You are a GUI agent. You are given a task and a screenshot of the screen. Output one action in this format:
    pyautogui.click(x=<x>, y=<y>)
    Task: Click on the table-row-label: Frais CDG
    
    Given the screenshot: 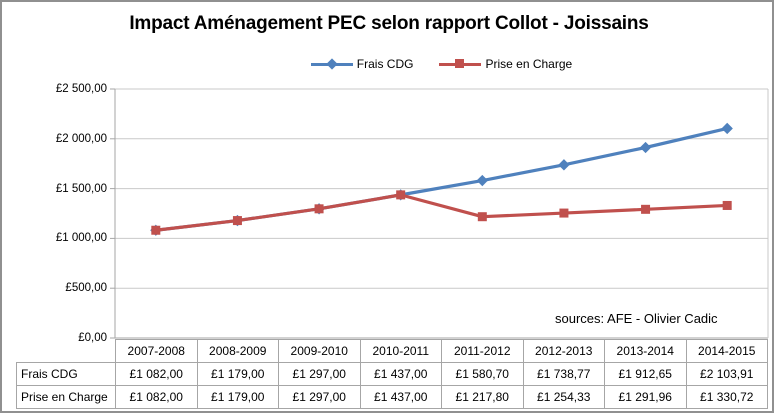 What is the action you would take?
    pyautogui.click(x=66, y=374)
    